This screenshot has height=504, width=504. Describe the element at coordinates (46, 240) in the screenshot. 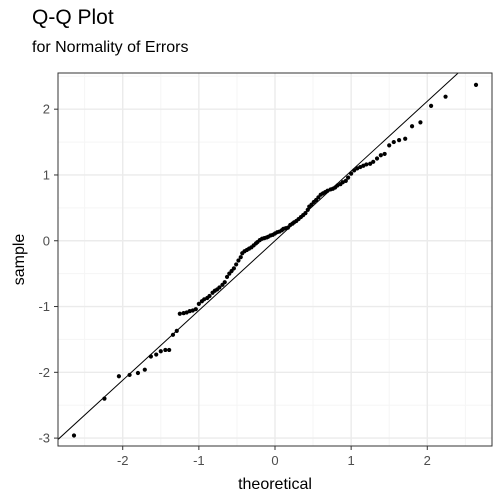

I see `y-tick-label: 0` at that location.